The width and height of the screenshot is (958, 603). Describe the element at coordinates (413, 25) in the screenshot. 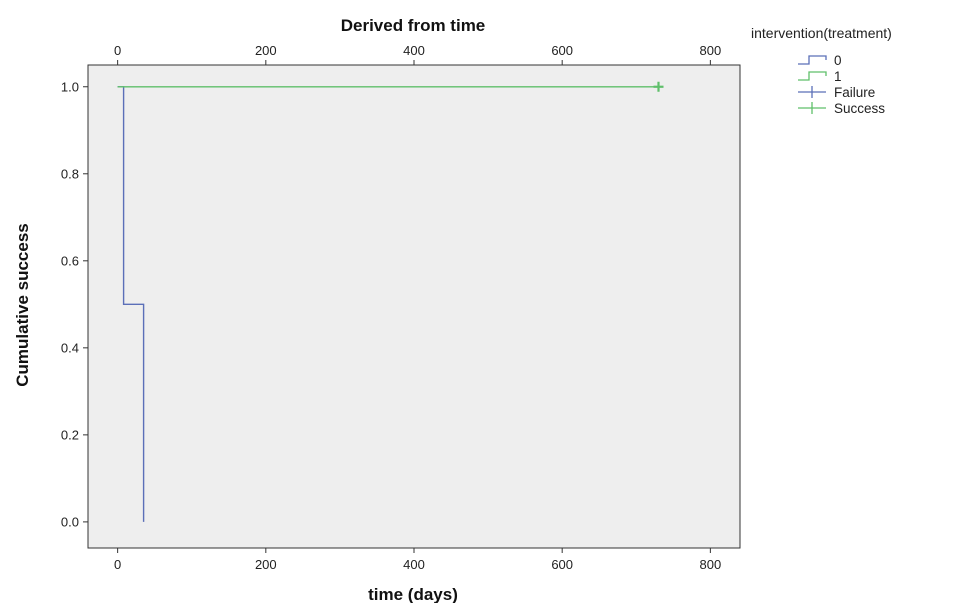

I see `top-axis-title: Derived from time` at that location.